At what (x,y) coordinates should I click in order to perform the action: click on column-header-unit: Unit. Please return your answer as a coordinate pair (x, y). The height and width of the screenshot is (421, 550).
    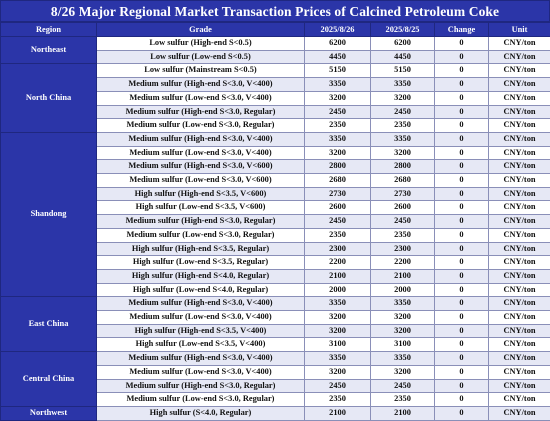
    Looking at the image, I should click on (519, 30).